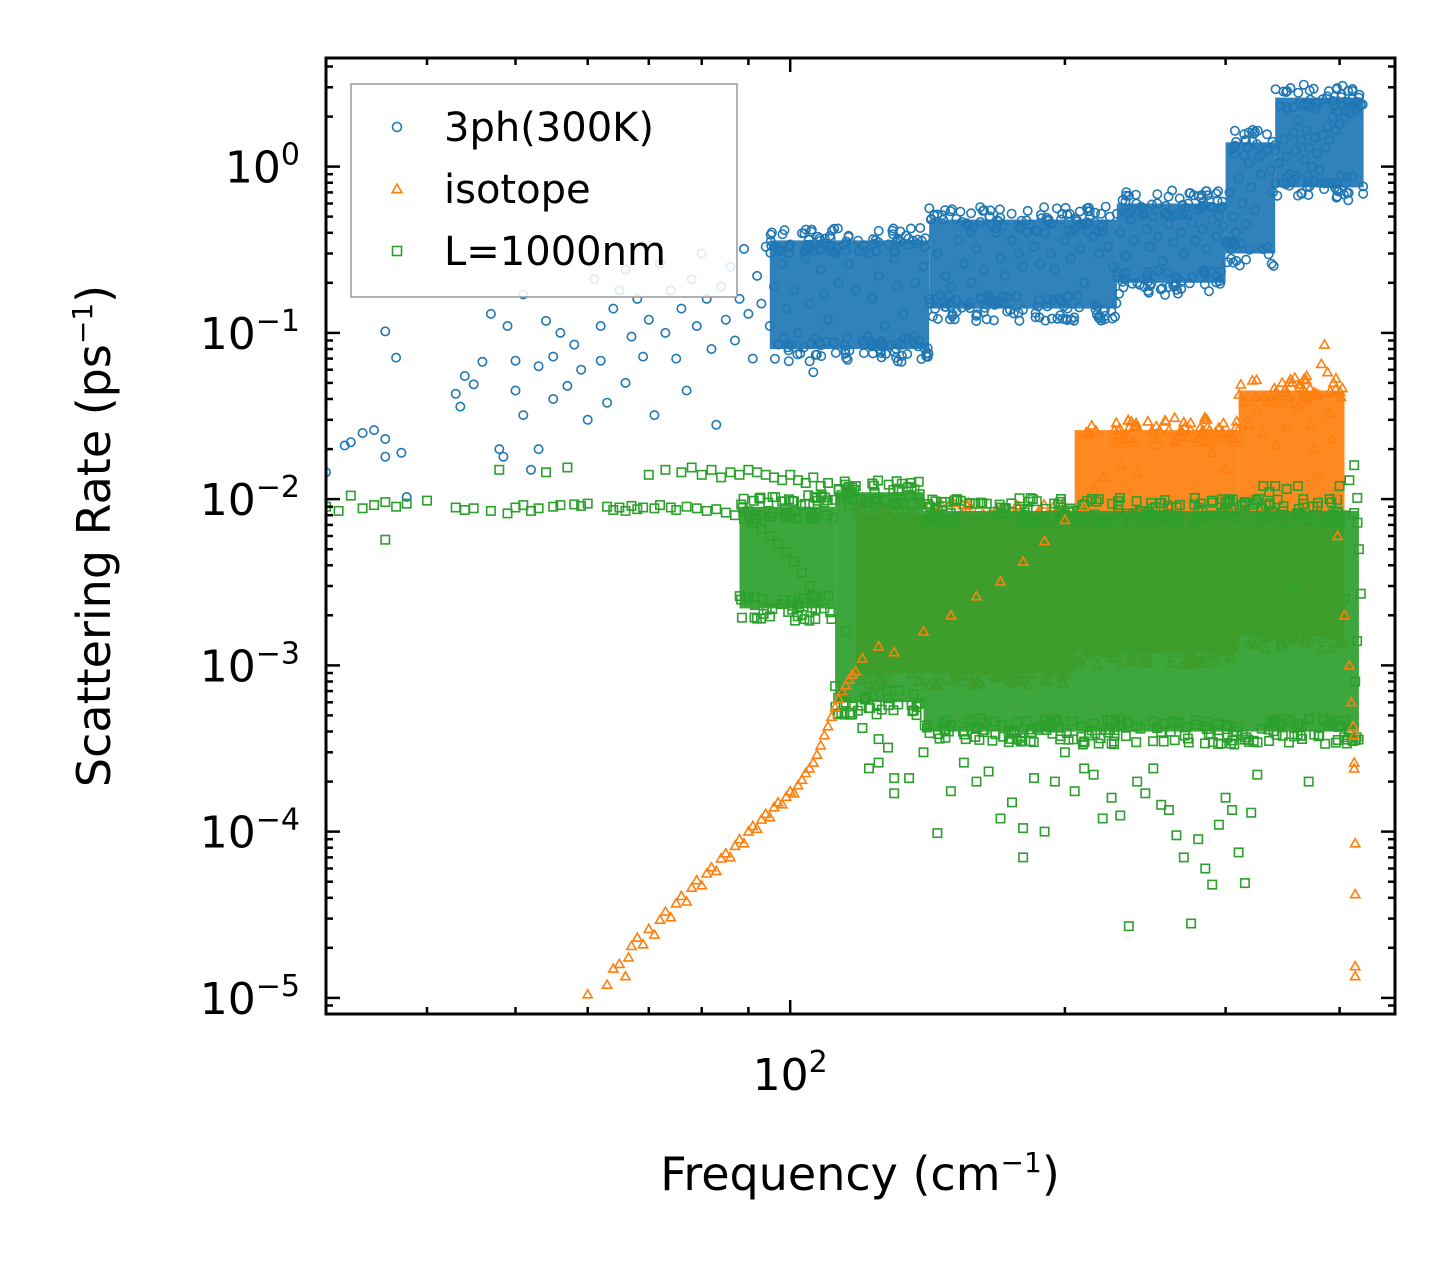 The image size is (1455, 1265). Describe the element at coordinates (544, 190) in the screenshot. I see `legend-box` at that location.